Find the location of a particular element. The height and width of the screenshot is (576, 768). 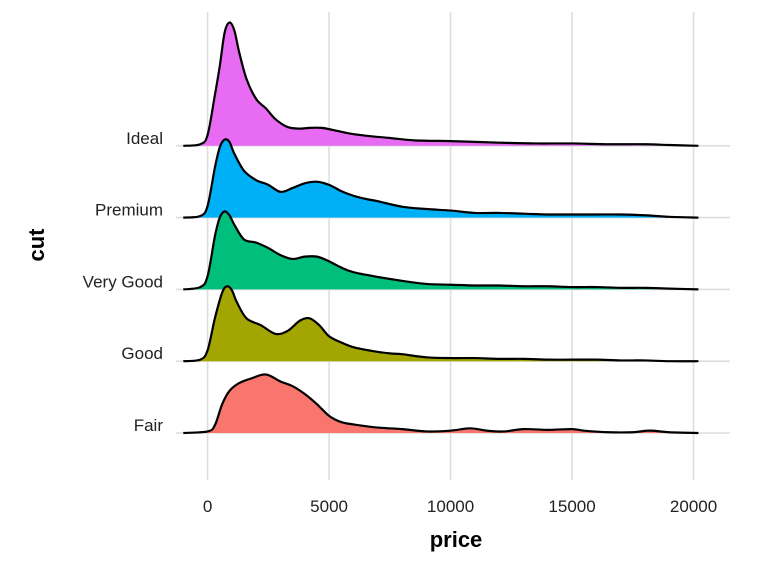

ridge-ideal is located at coordinates (441, 84).